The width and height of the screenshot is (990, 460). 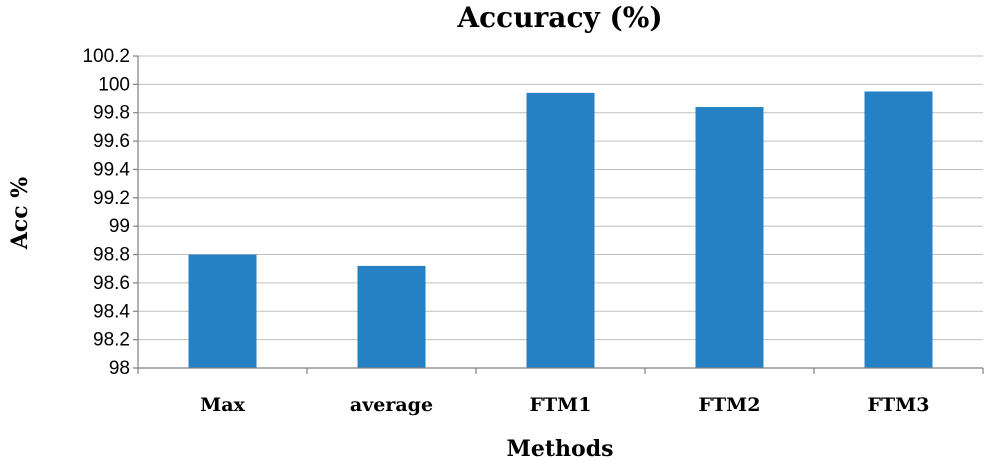 What do you see at coordinates (111, 169) in the screenshot?
I see `y-tick-label: 99.4` at bounding box center [111, 169].